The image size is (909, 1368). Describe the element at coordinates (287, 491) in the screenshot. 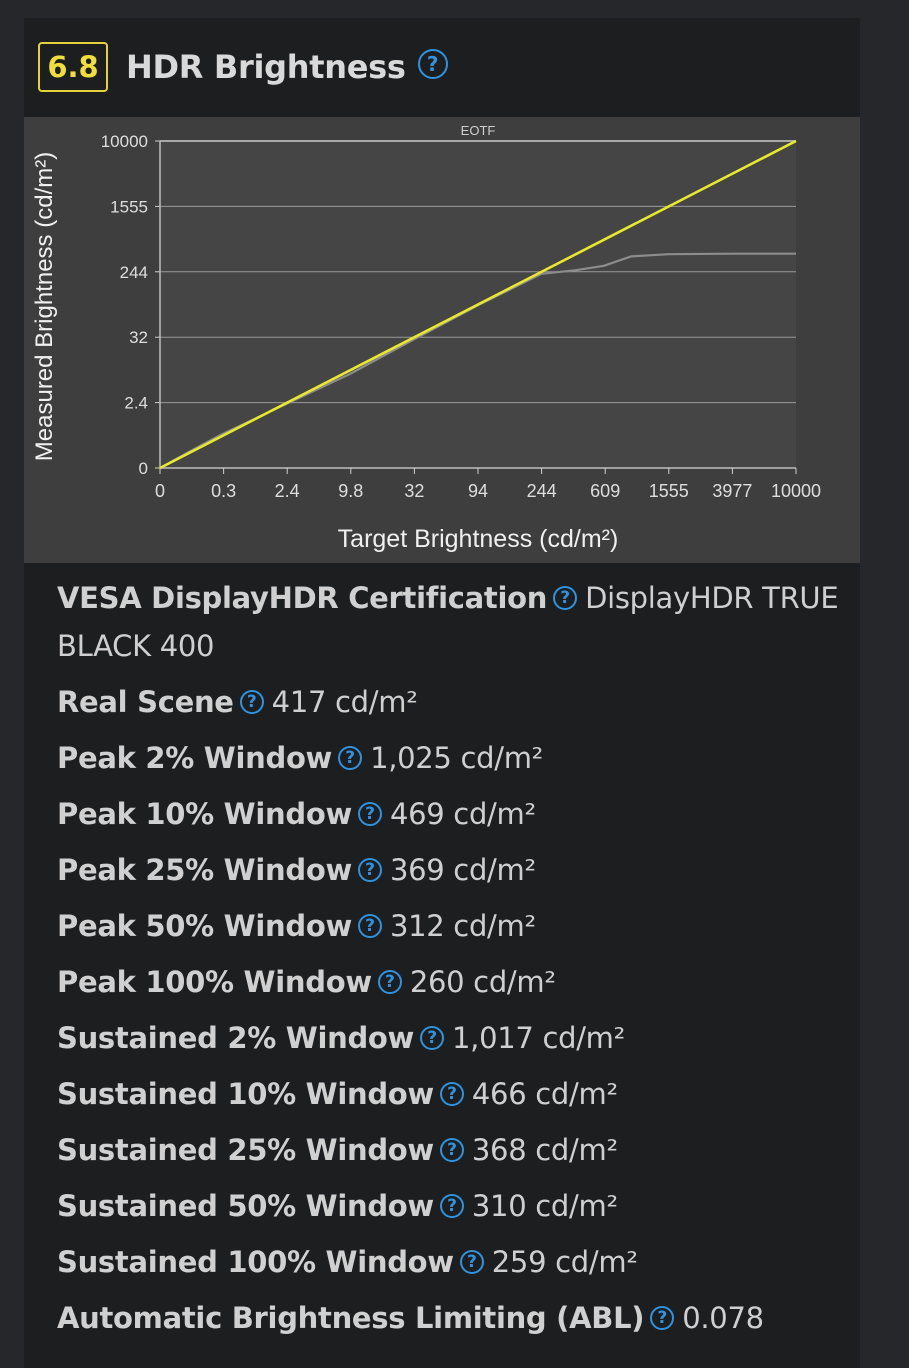

I see `x-tick-label: 2.4` at that location.